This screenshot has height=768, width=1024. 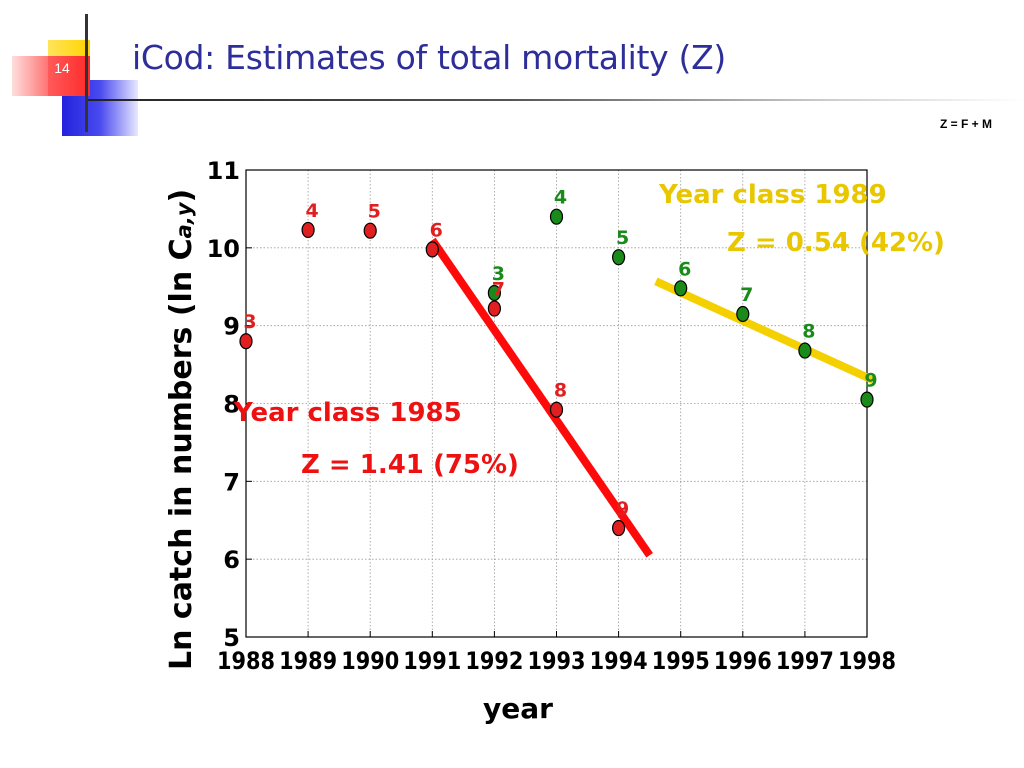 I want to click on age-label-year-class-1989-1992: 3, so click(x=498, y=274).